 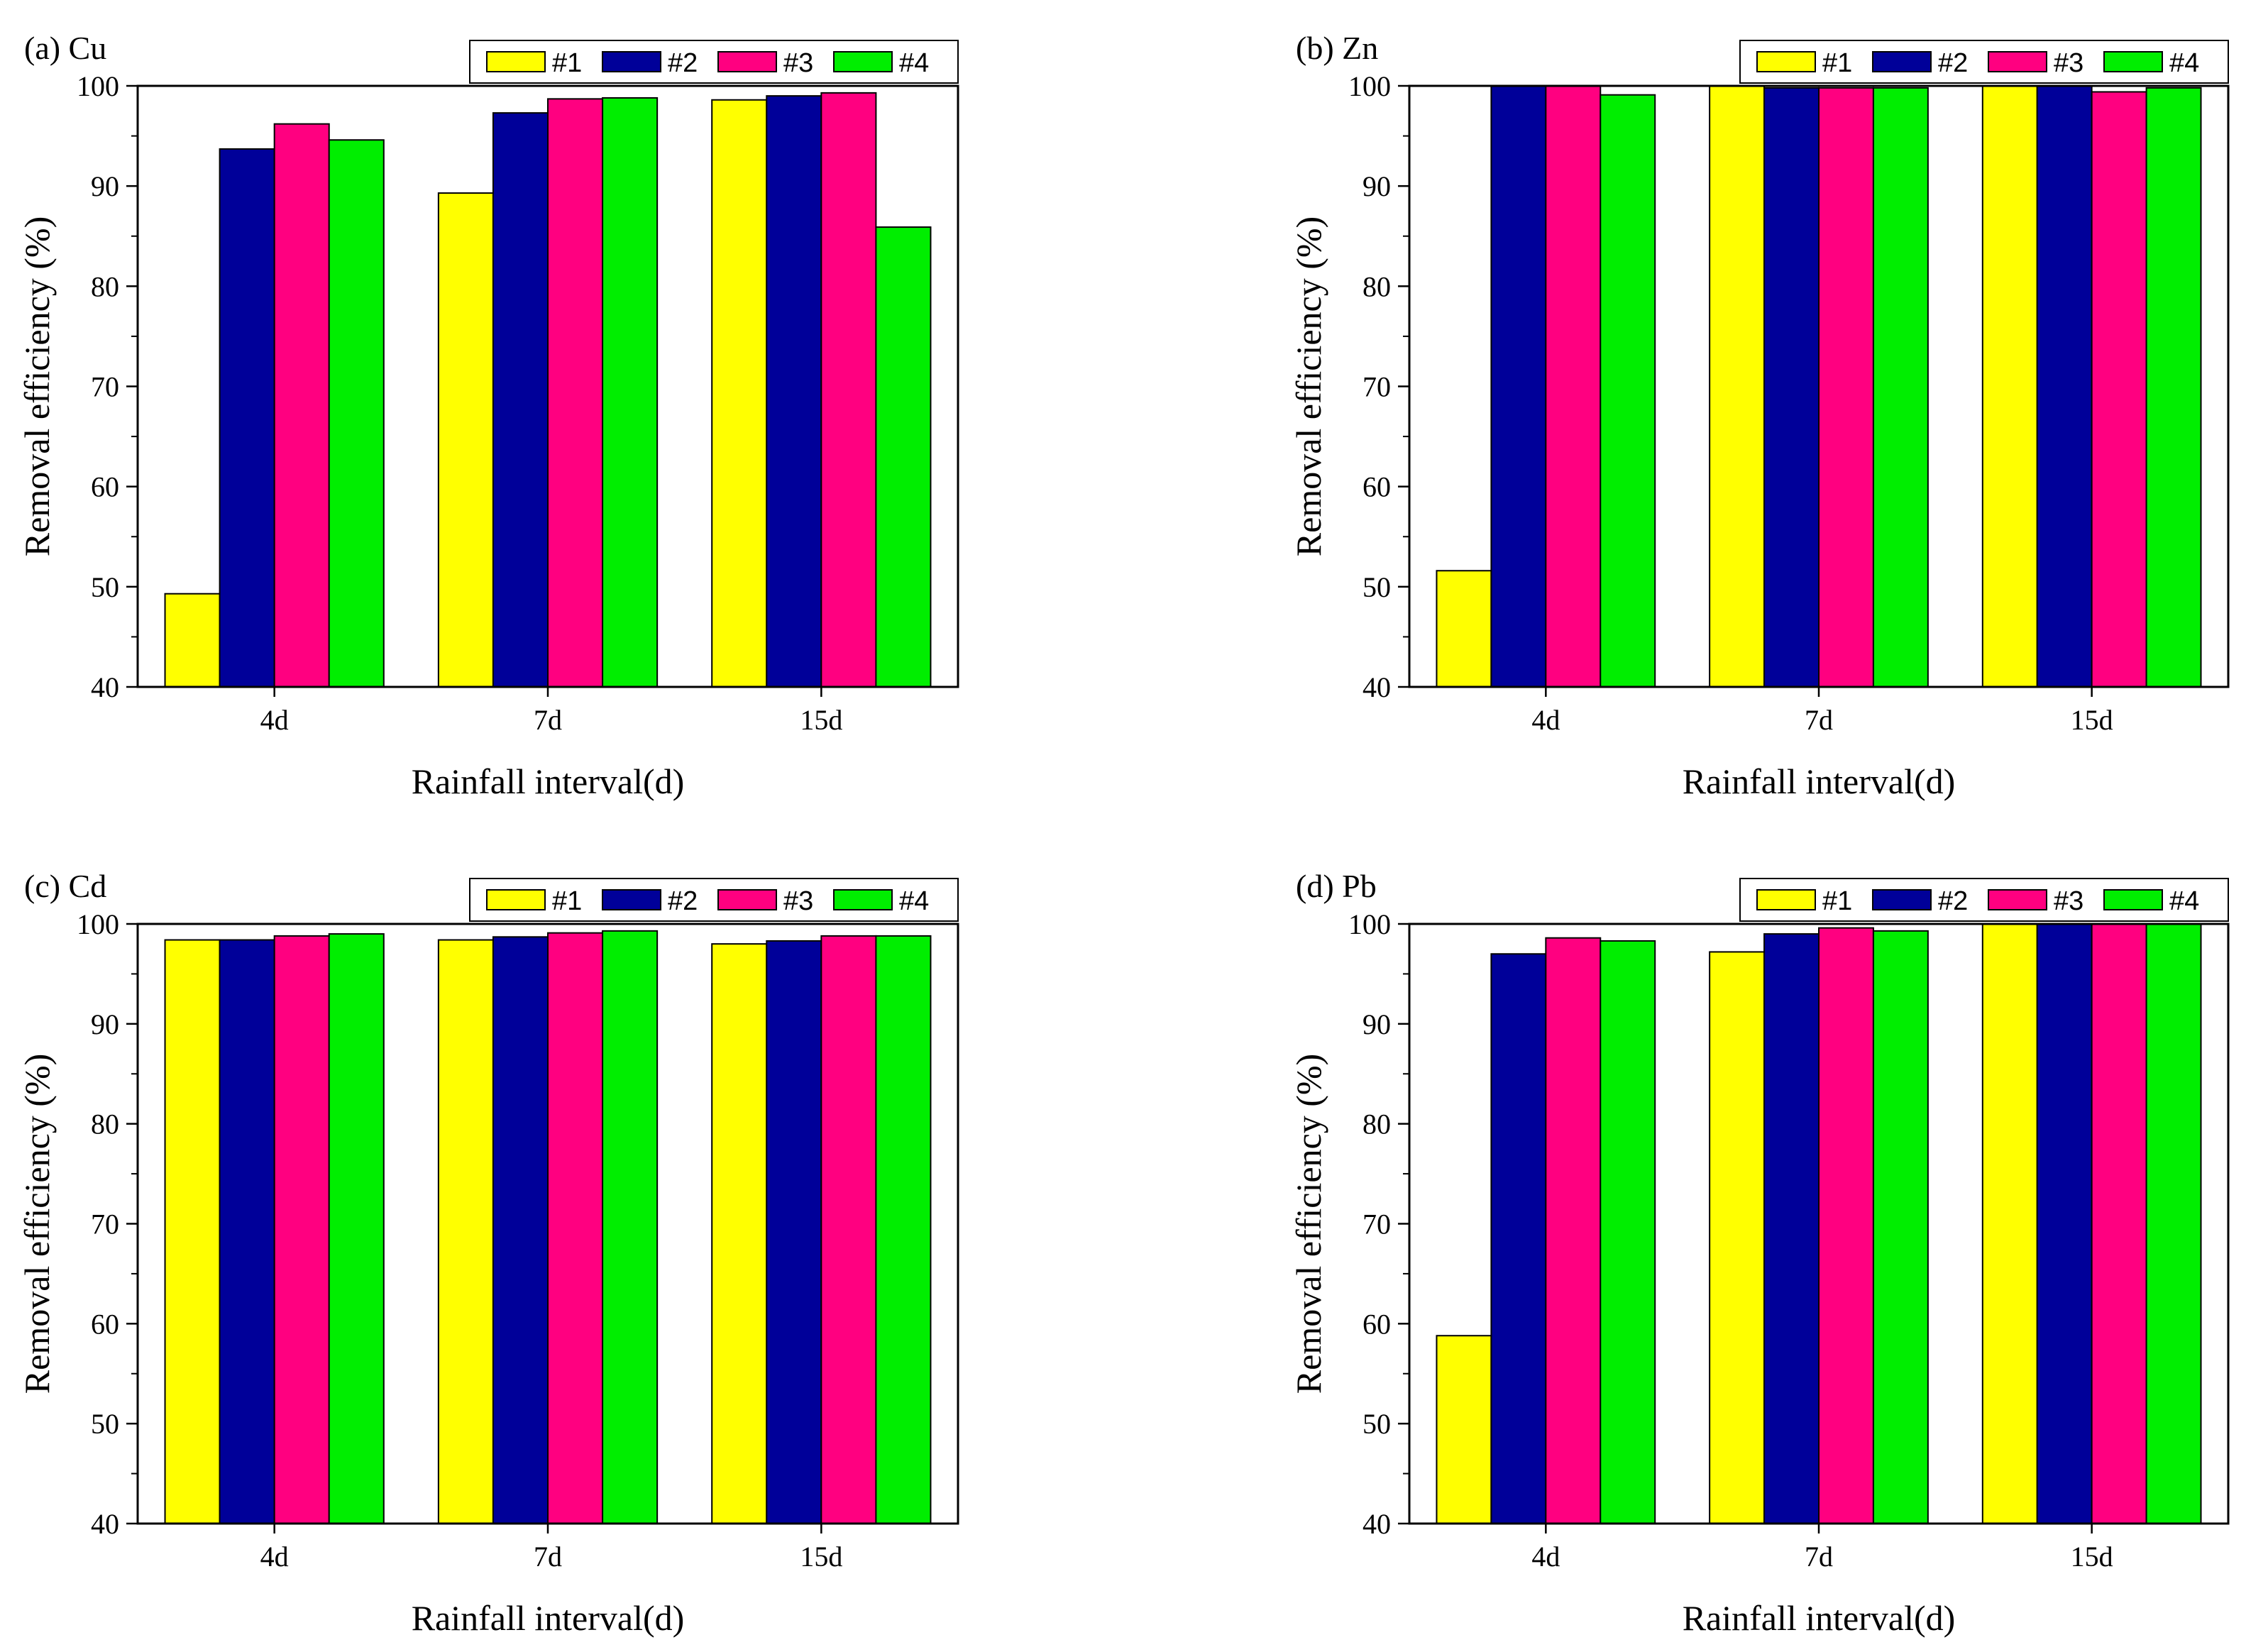 I want to click on y-tick-label: 70, so click(x=1377, y=387).